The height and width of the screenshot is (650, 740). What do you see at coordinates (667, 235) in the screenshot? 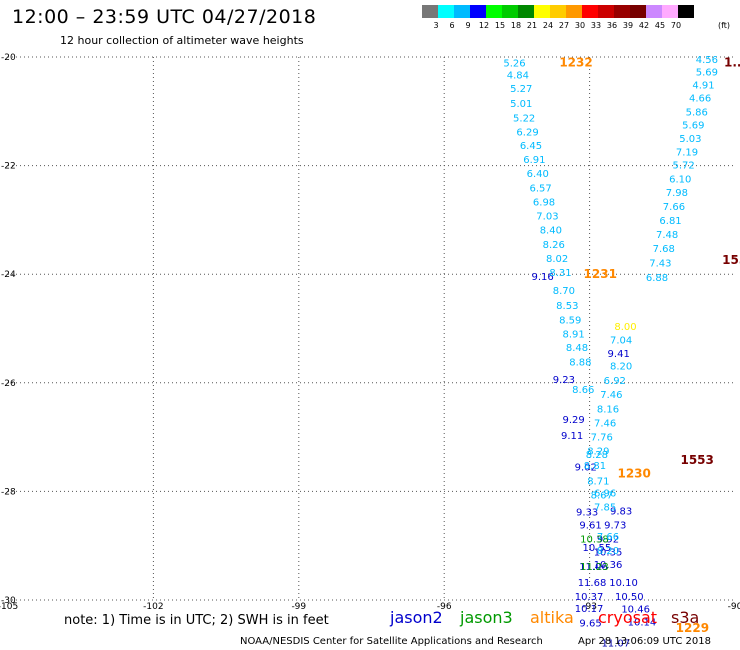
I see `swh-point-label: 7.48` at bounding box center [667, 235].